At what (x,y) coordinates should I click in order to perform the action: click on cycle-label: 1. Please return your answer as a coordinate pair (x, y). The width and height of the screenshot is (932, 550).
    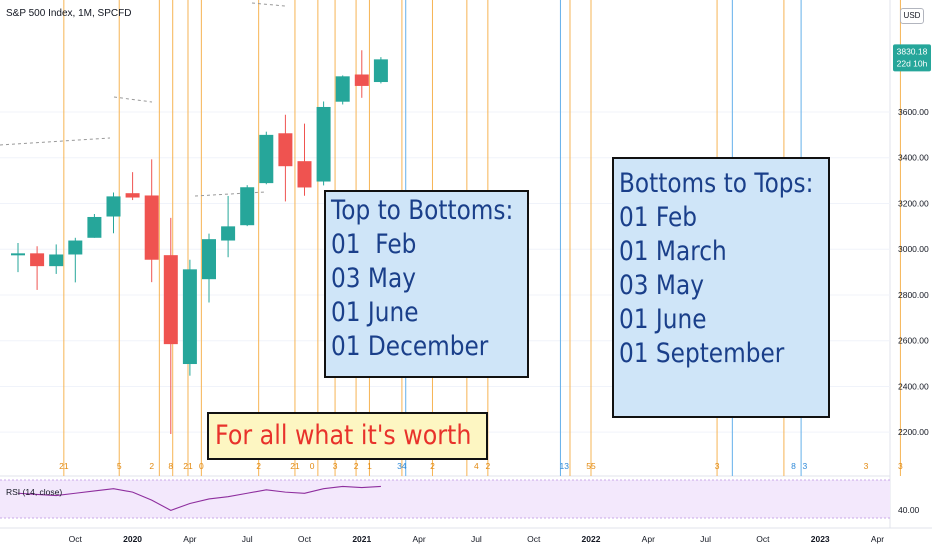
    Looking at the image, I should click on (369, 466).